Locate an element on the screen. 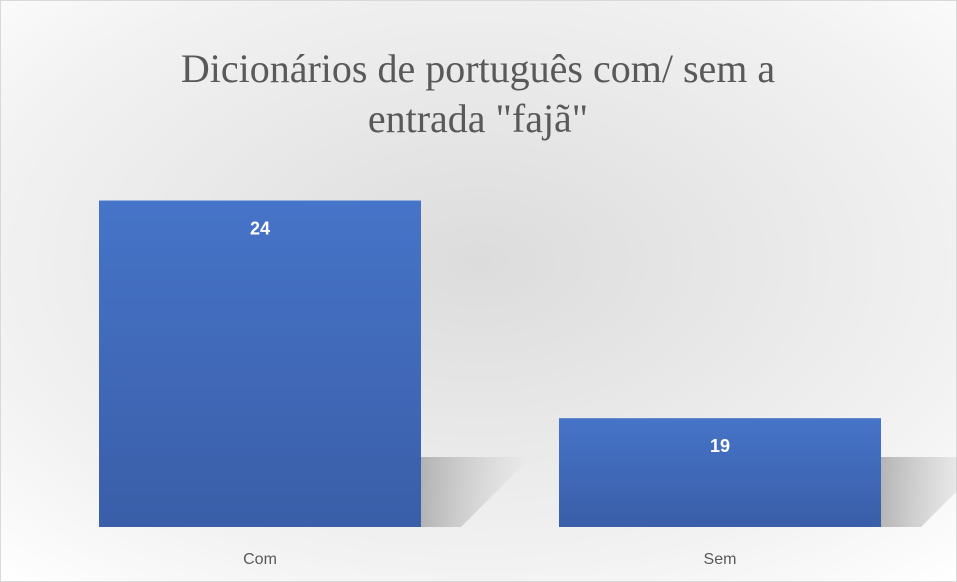 The width and height of the screenshot is (957, 582). x-tick-label: Sem is located at coordinates (720, 559).